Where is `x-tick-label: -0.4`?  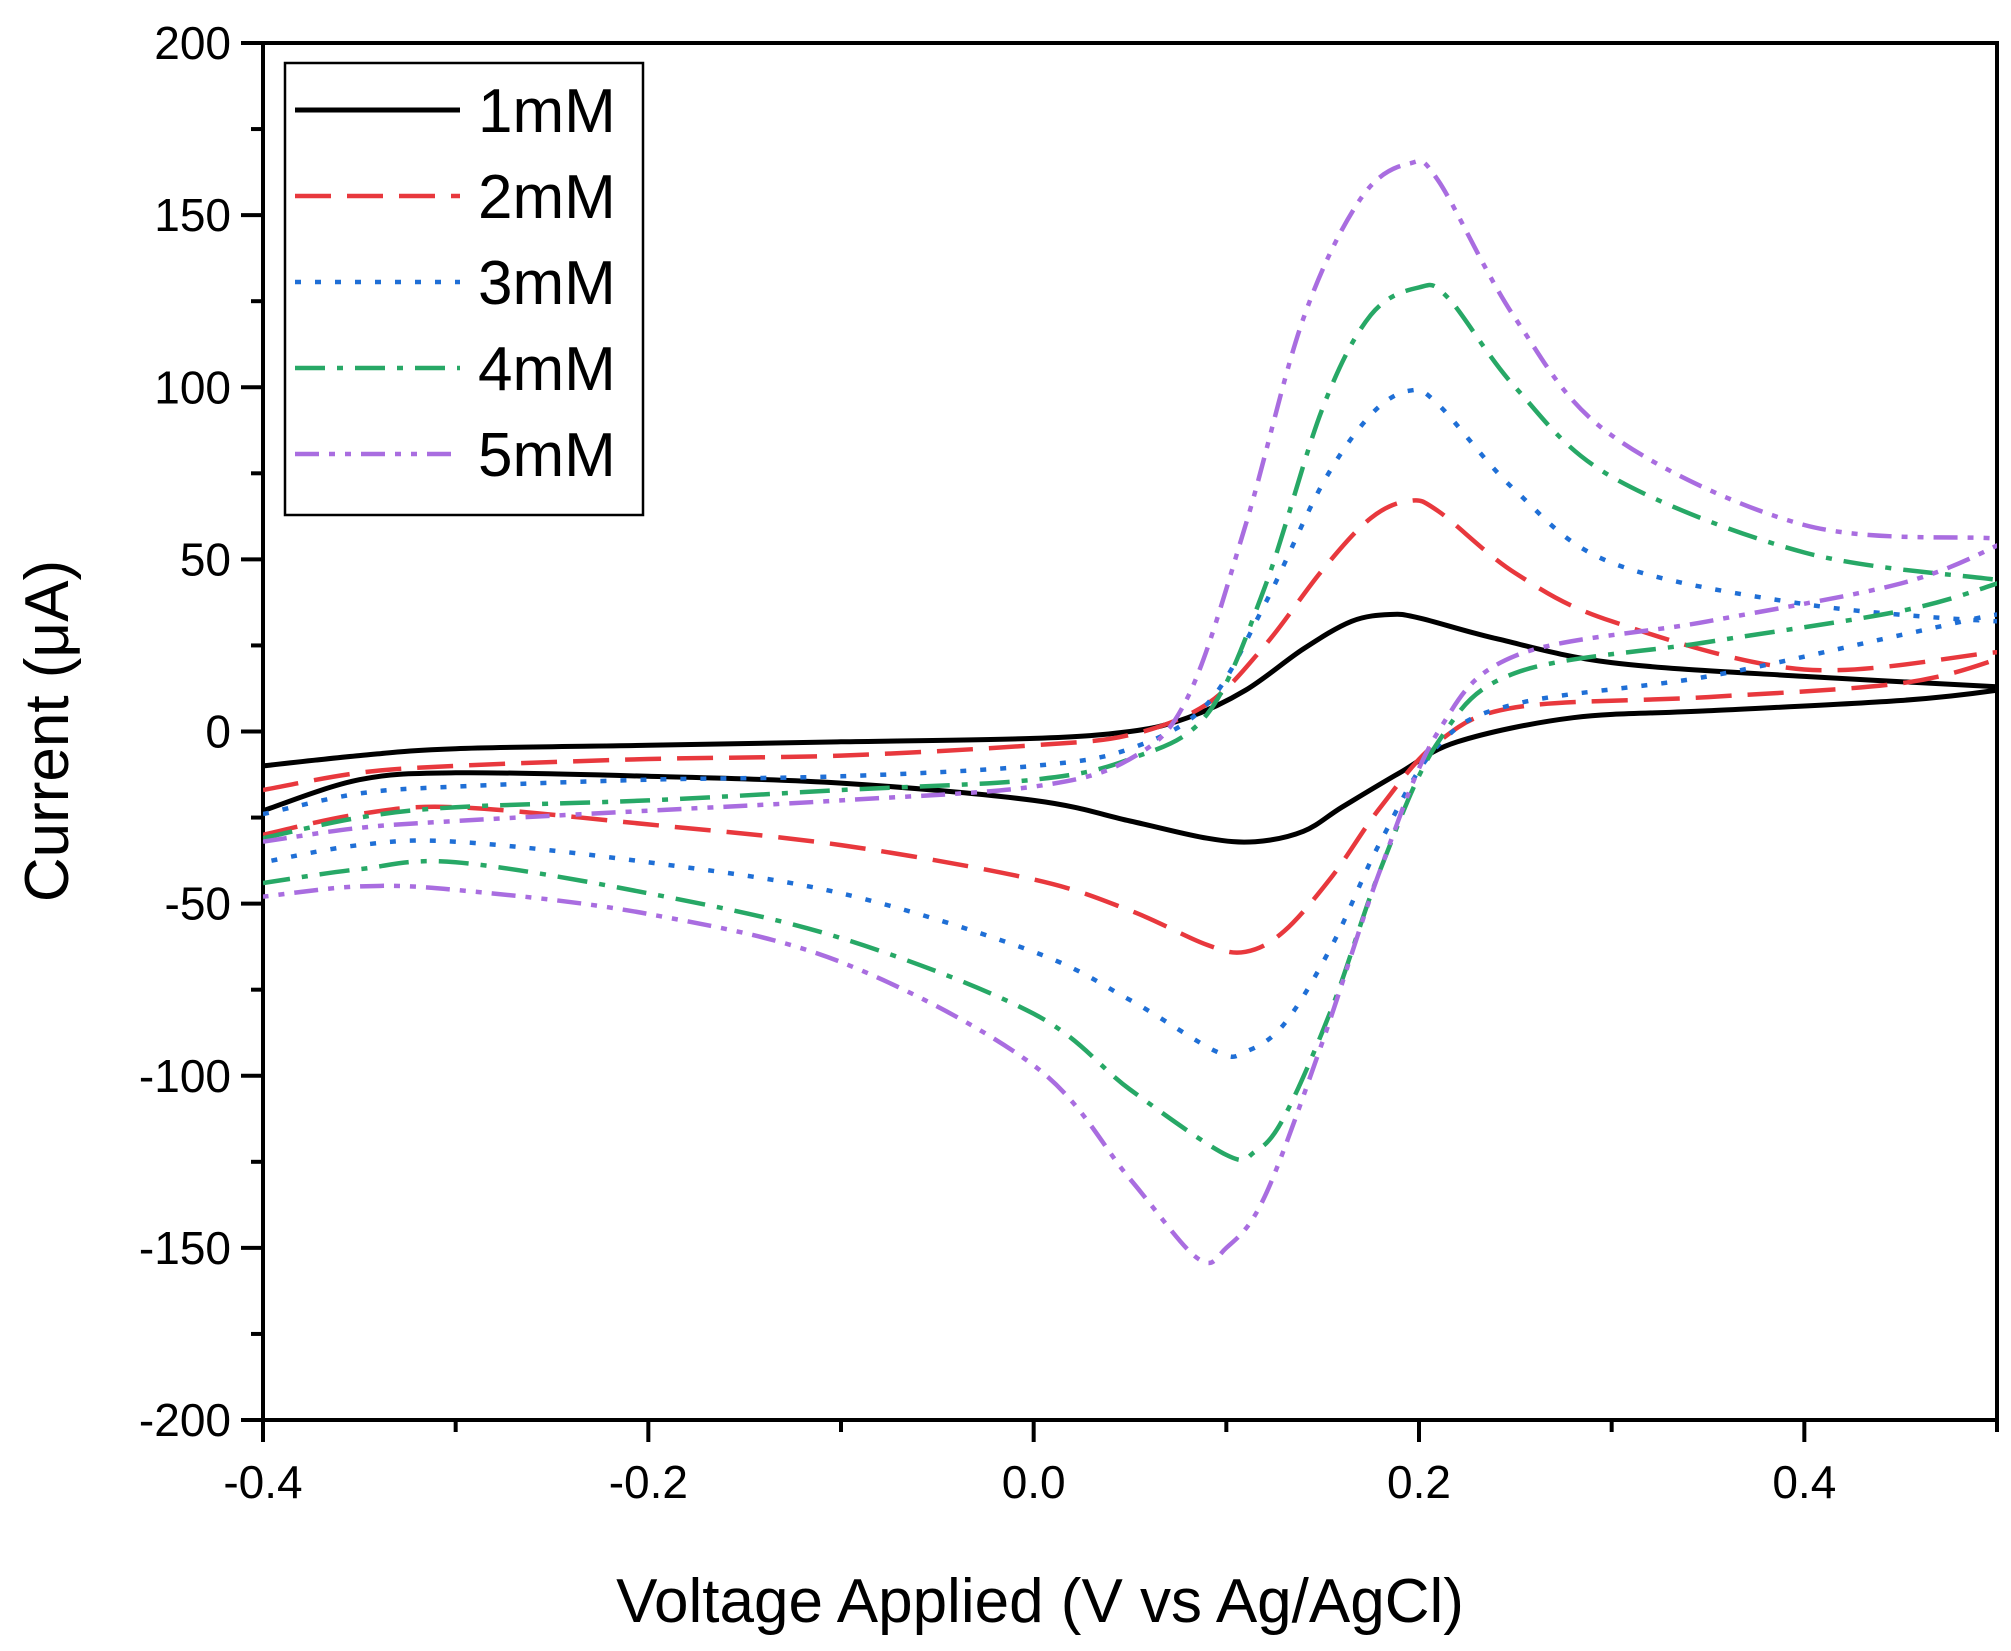
x-tick-label: -0.4 is located at coordinates (262, 1482).